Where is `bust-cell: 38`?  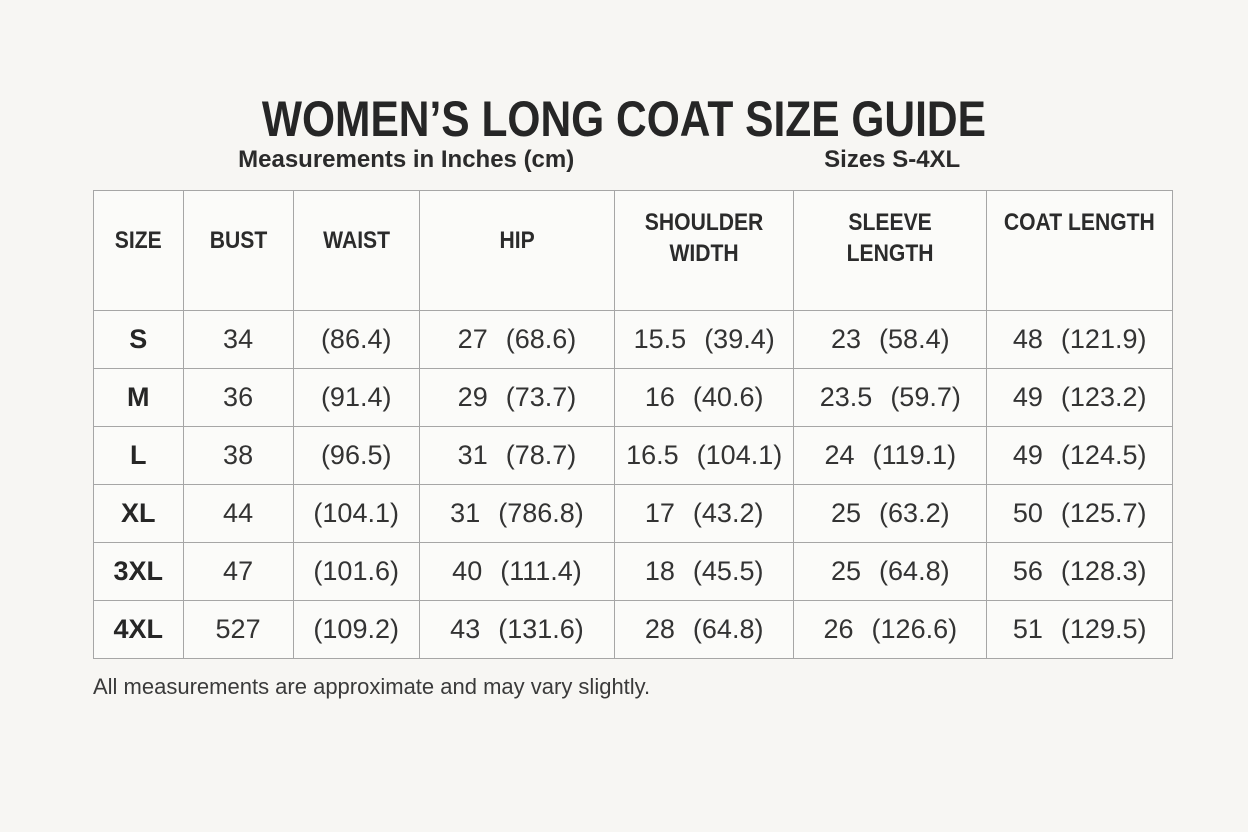
bust-cell: 38 is located at coordinates (238, 455).